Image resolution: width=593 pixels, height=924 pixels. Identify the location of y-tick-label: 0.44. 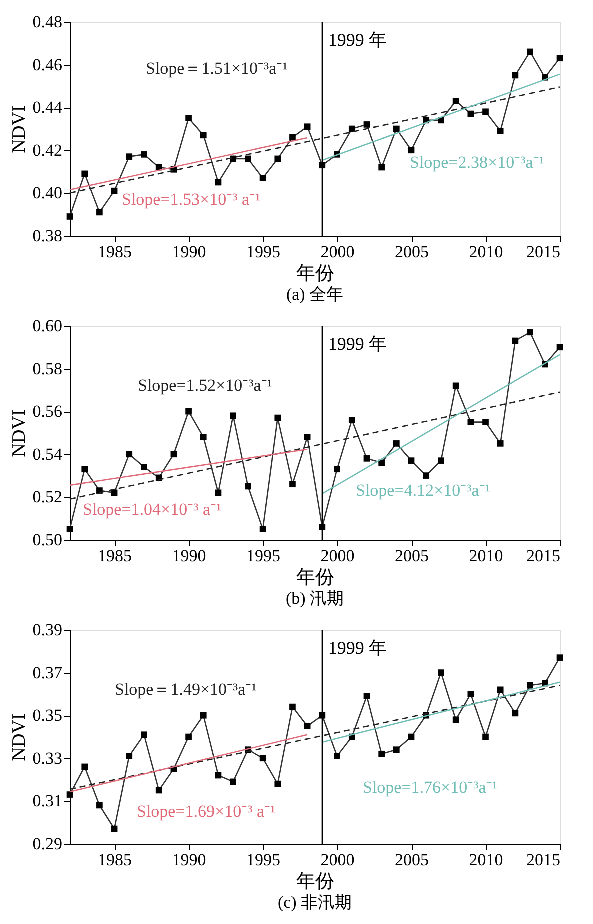
(47, 108).